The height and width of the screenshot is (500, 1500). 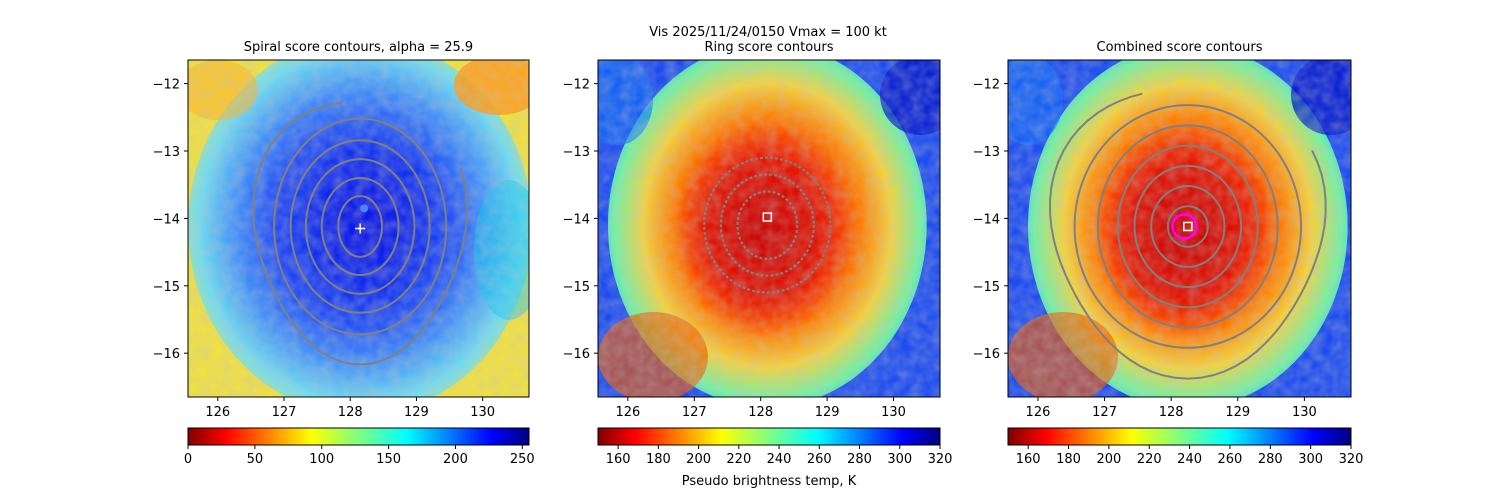 What do you see at coordinates (768, 47) in the screenshot?
I see `panel-title: Ring score contours` at bounding box center [768, 47].